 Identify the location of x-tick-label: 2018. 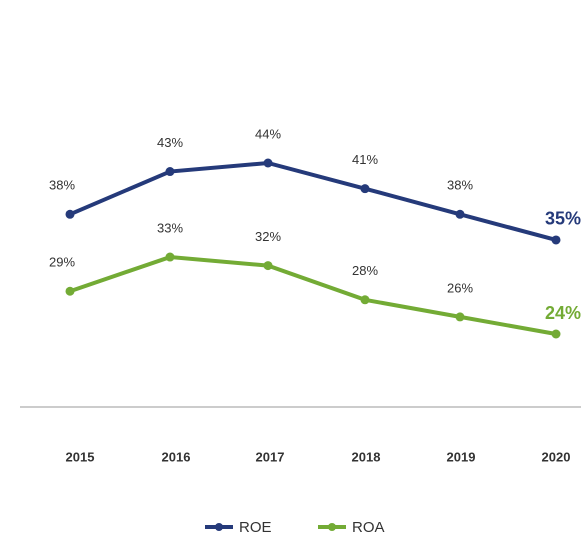
(366, 456).